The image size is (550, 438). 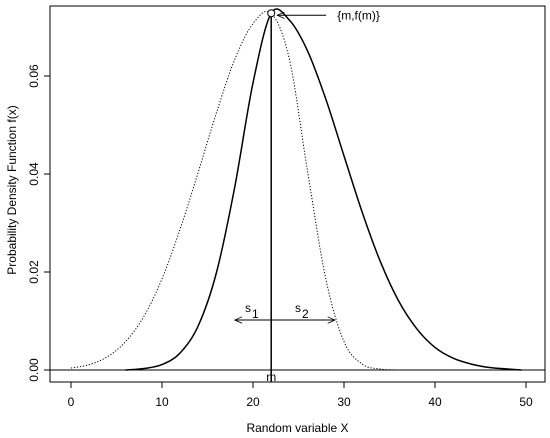 What do you see at coordinates (162, 402) in the screenshot?
I see `x-tick-label: 10` at bounding box center [162, 402].